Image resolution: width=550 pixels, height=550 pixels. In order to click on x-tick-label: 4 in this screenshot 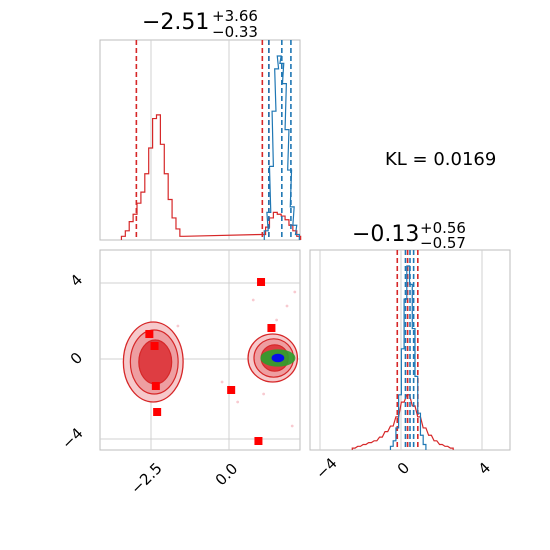, I will do `click(484, 468)`.